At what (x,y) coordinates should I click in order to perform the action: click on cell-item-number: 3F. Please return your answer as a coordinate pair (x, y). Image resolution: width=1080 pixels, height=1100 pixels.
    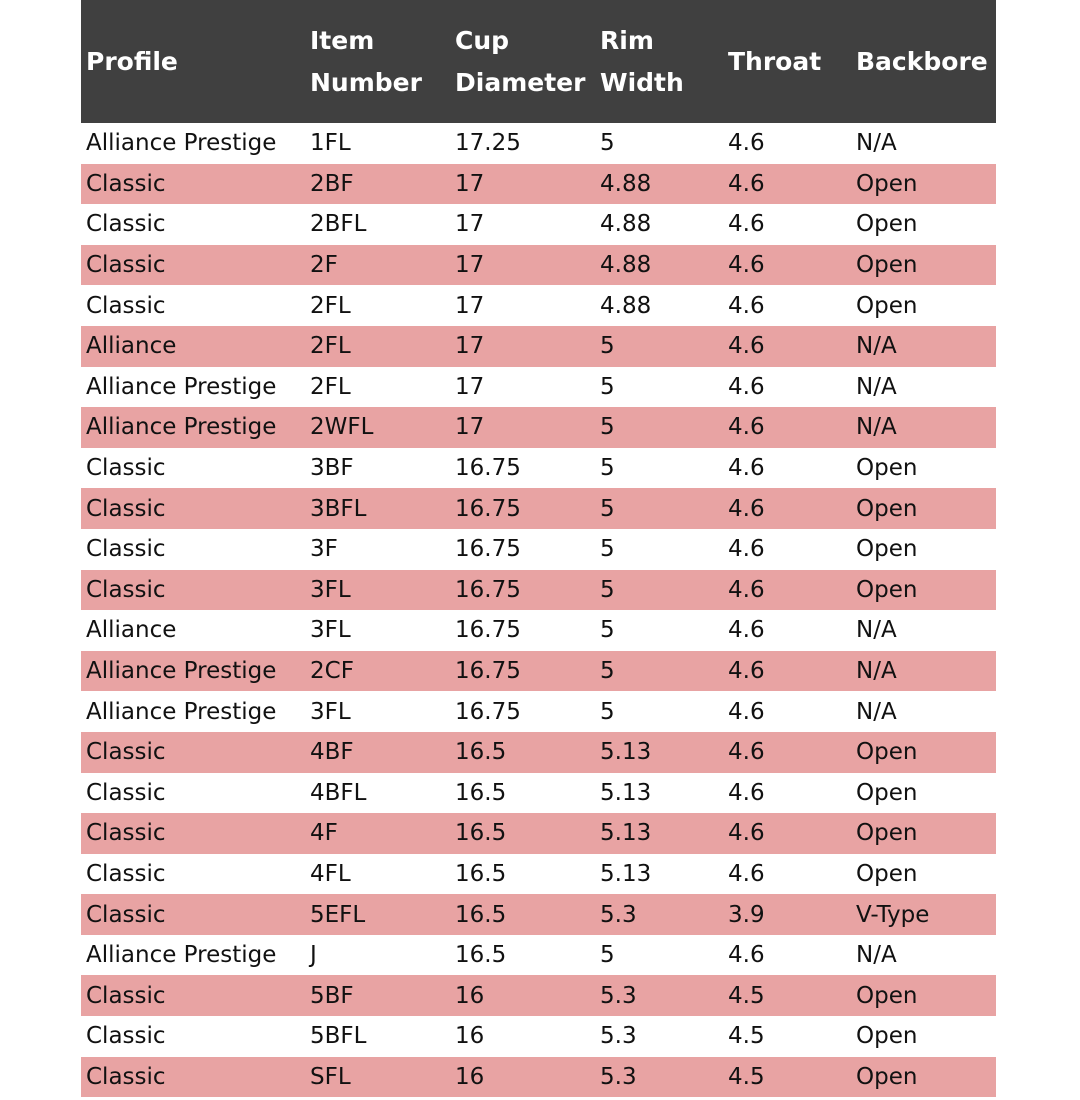
    Looking at the image, I should click on (324, 549).